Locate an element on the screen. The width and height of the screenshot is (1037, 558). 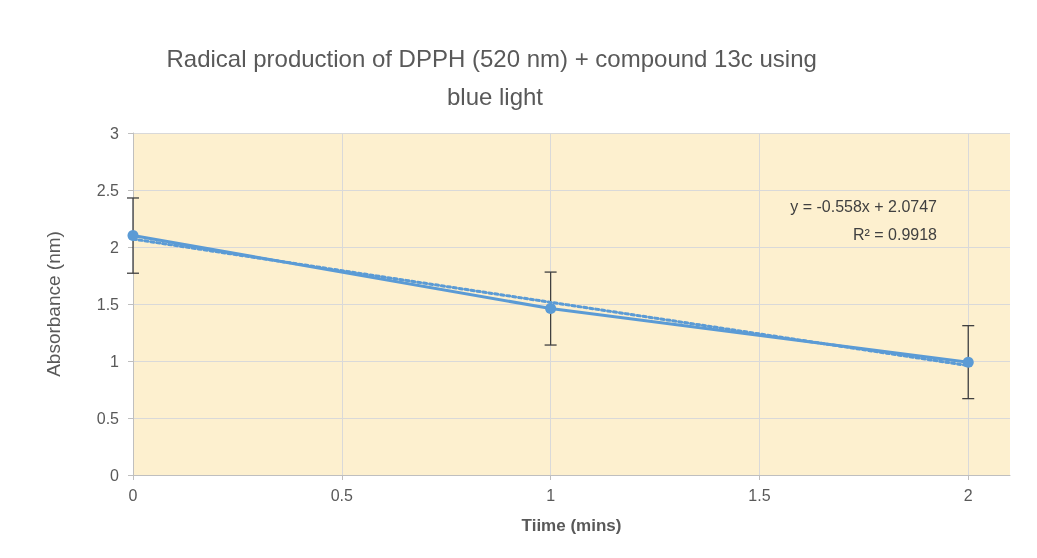
x-tick-label: 1.5 is located at coordinates (759, 495).